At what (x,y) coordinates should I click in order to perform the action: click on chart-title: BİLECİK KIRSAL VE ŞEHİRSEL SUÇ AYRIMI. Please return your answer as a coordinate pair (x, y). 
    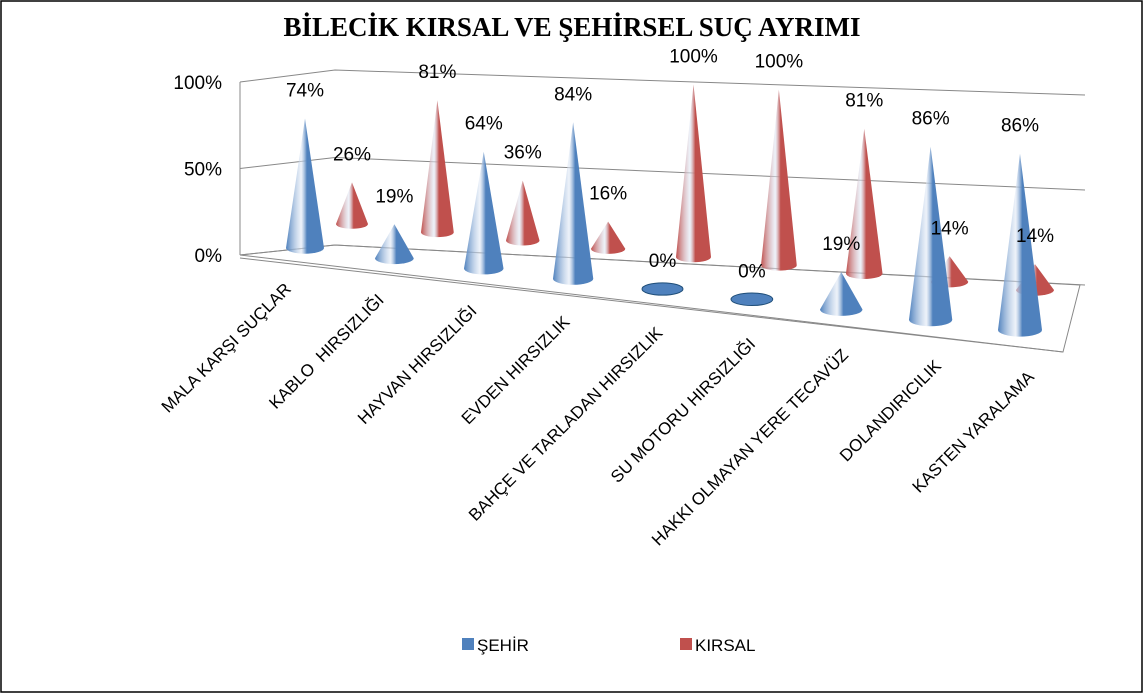
    Looking at the image, I should click on (572, 27).